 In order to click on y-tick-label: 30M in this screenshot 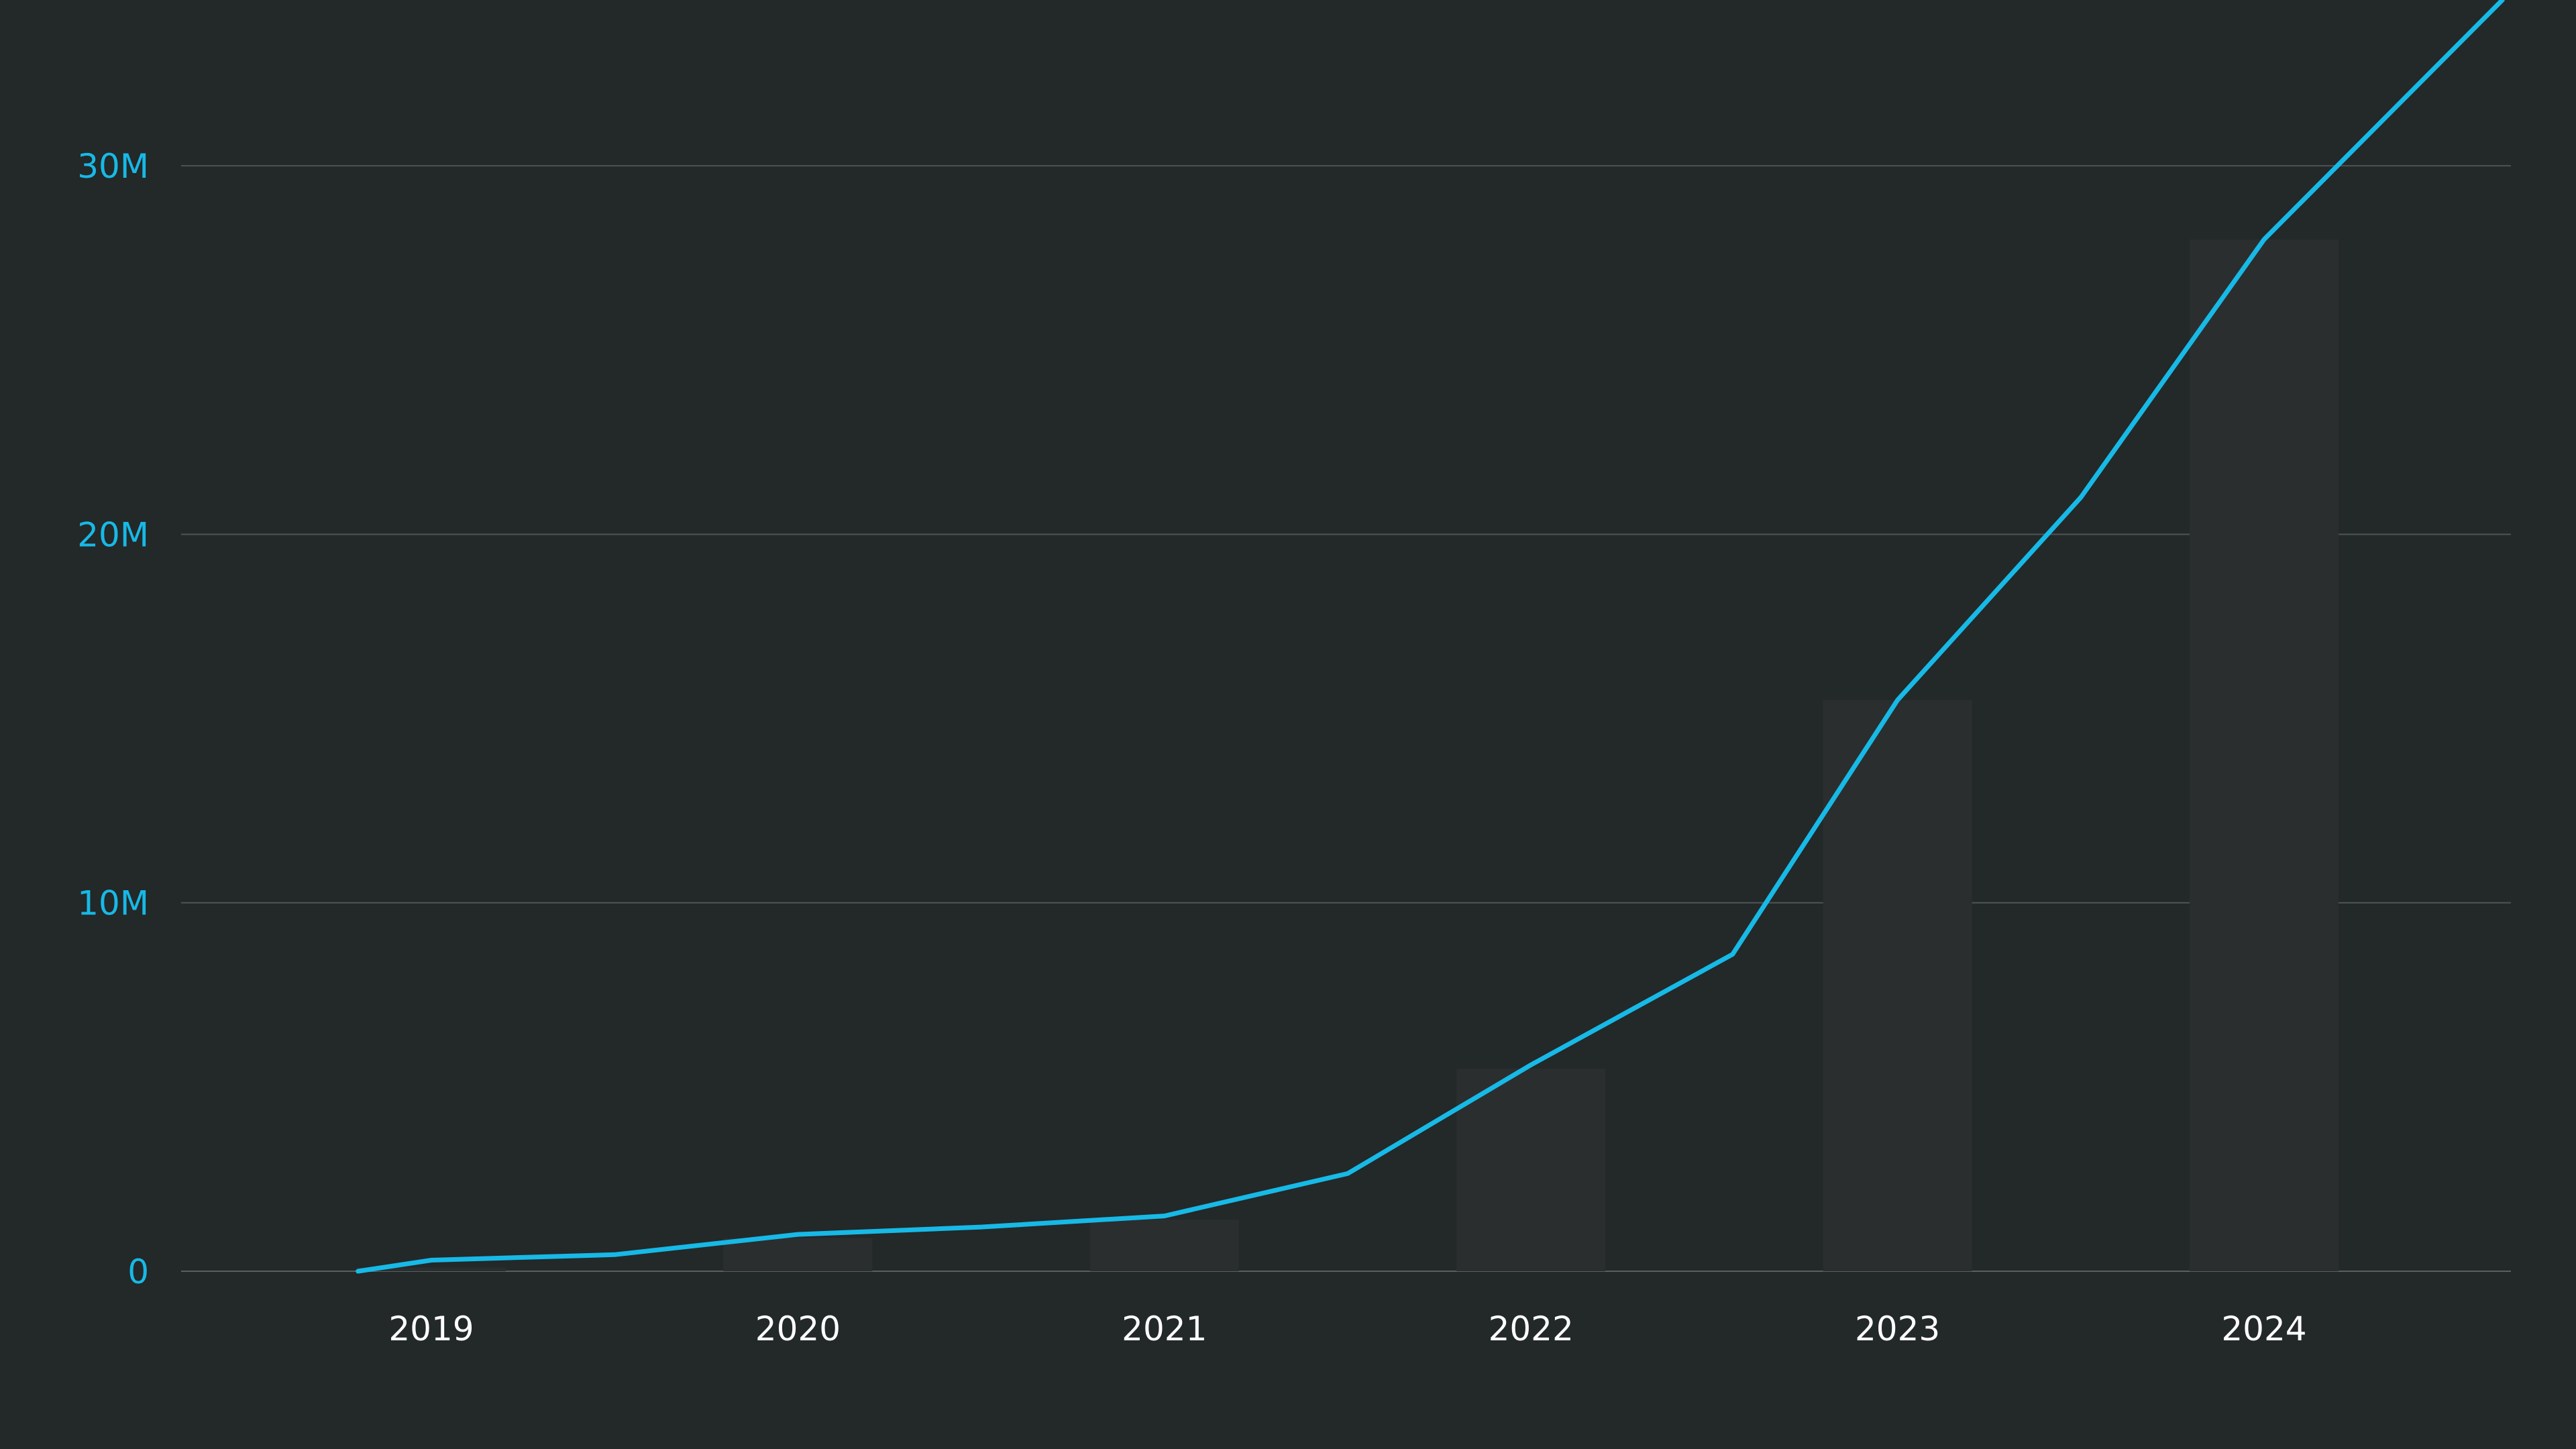, I will do `click(113, 166)`.